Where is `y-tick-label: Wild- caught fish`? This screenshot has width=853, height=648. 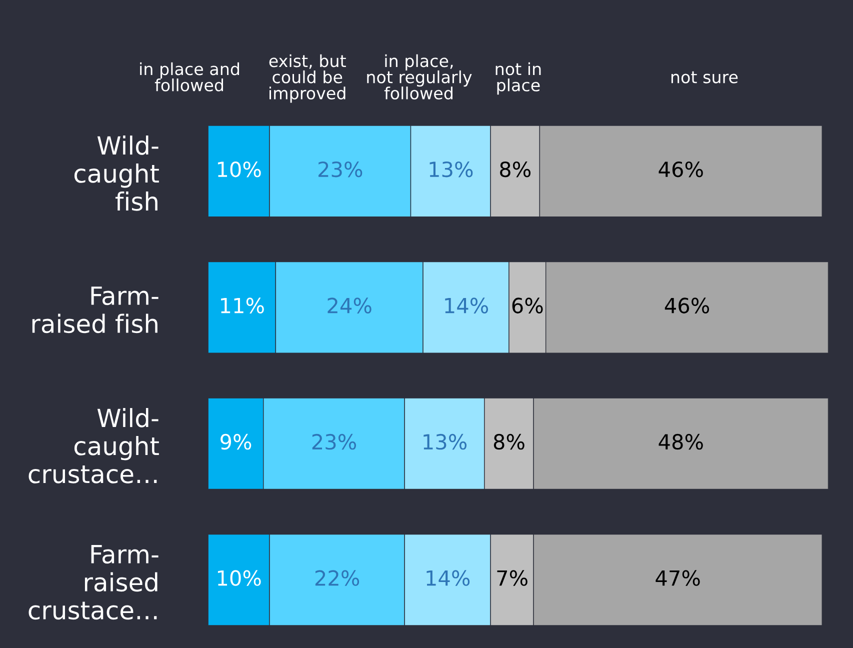 y-tick-label: Wild- caught fish is located at coordinates (116, 173).